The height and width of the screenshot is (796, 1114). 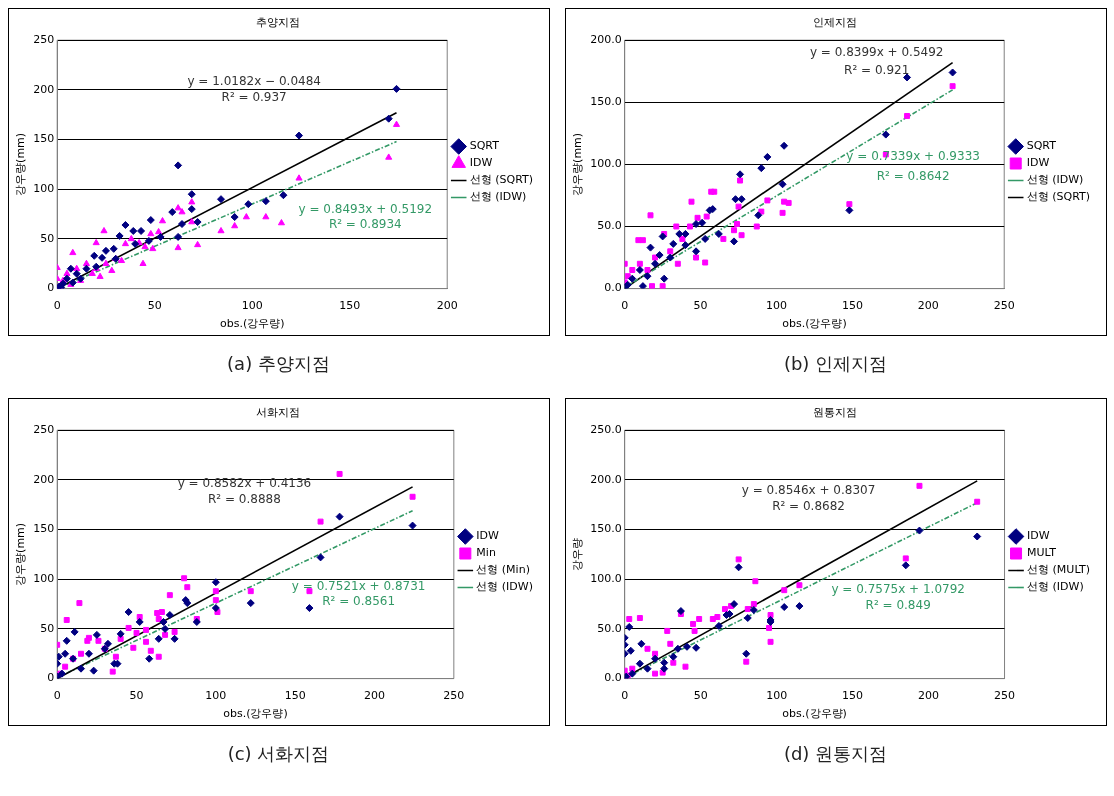 I want to click on legend-label: 선형 (MULT), so click(x=1059, y=570).